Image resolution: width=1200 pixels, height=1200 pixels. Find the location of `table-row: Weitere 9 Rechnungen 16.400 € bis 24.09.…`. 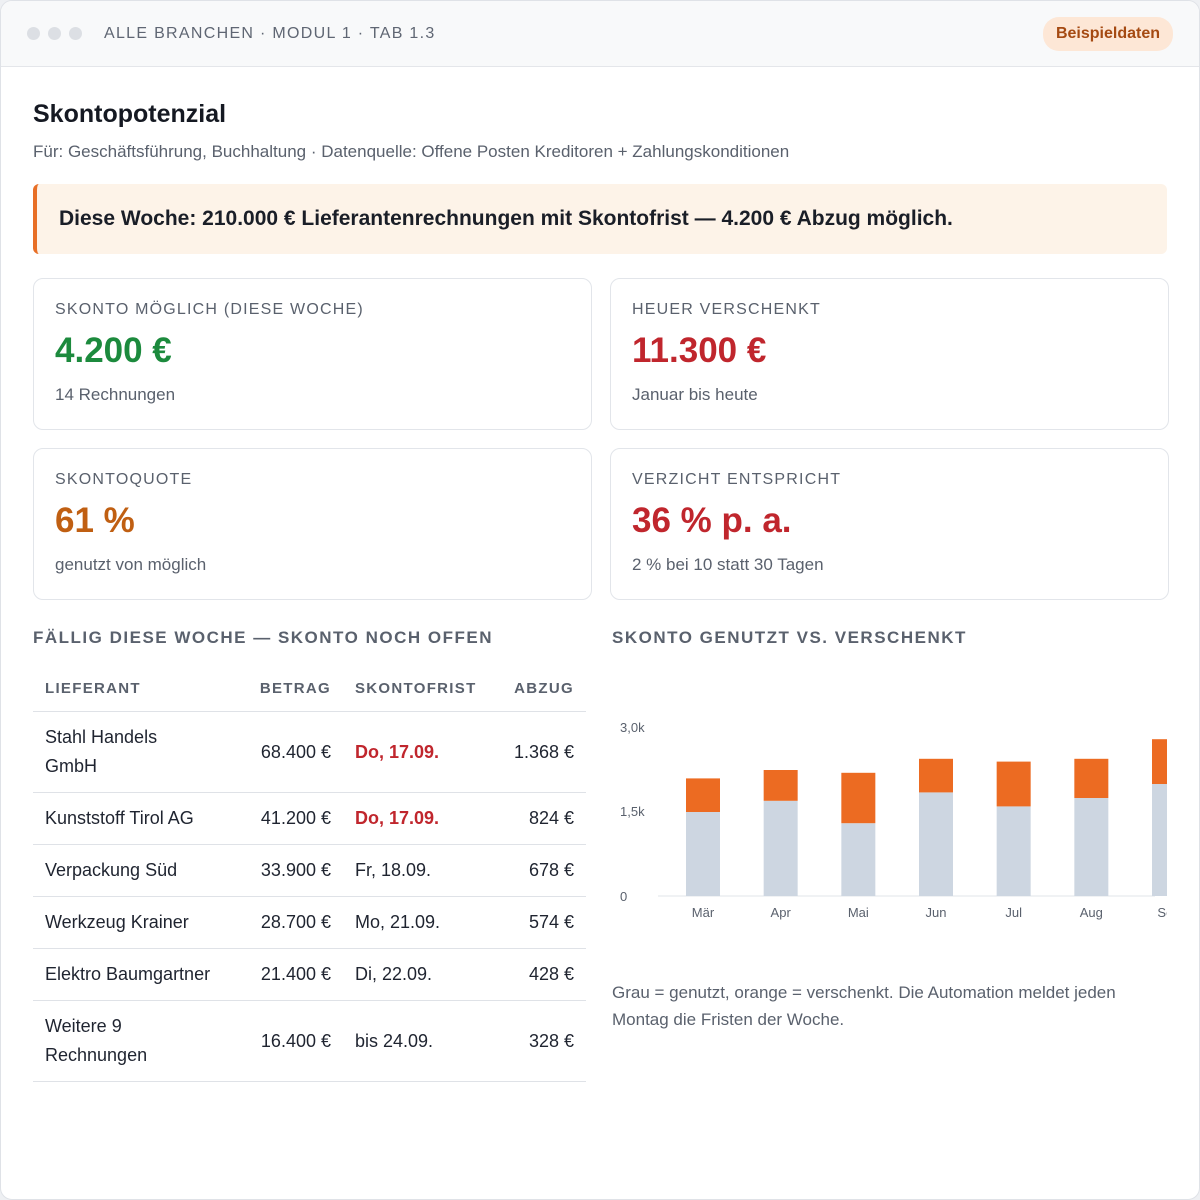

table-row: Weitere 9 Rechnungen 16.400 € bis 24.09.… is located at coordinates (309, 1041).